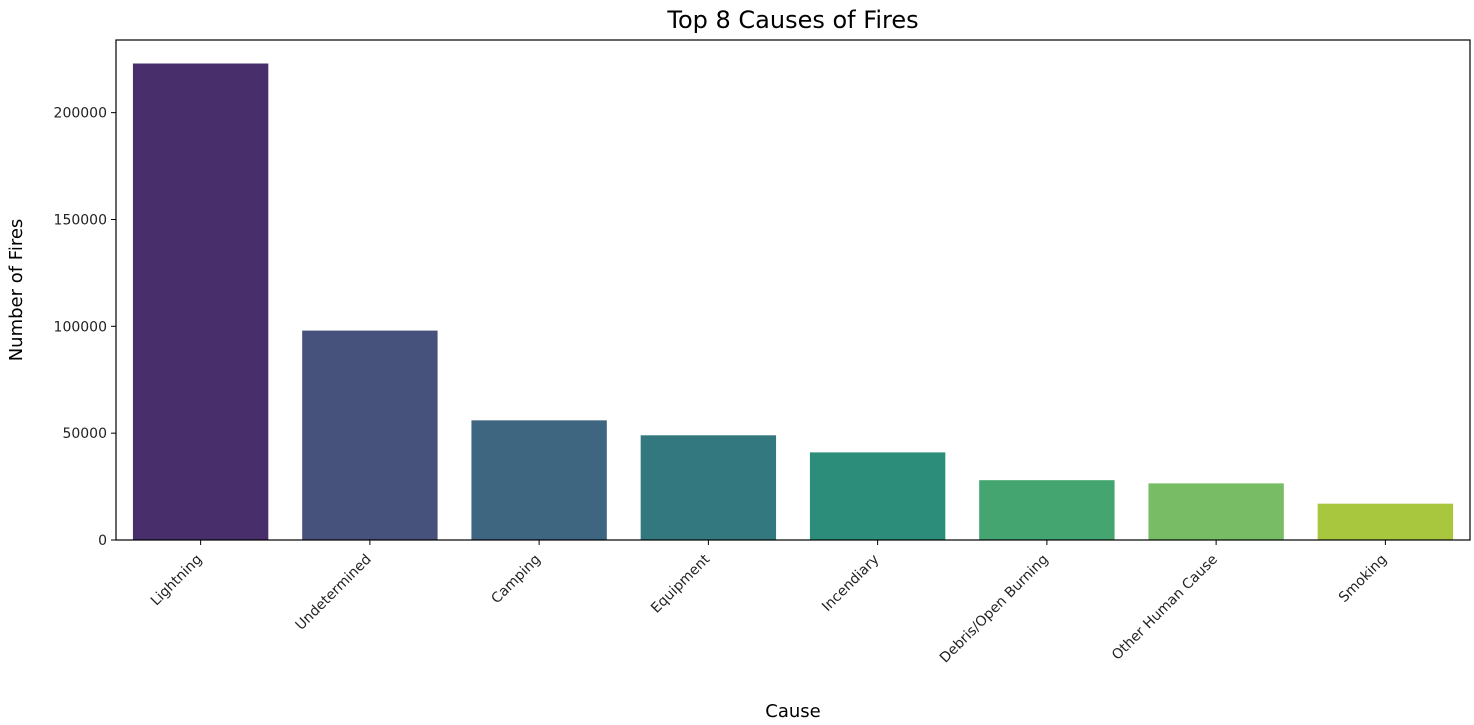  I want to click on bar-smoking, so click(1385, 521).